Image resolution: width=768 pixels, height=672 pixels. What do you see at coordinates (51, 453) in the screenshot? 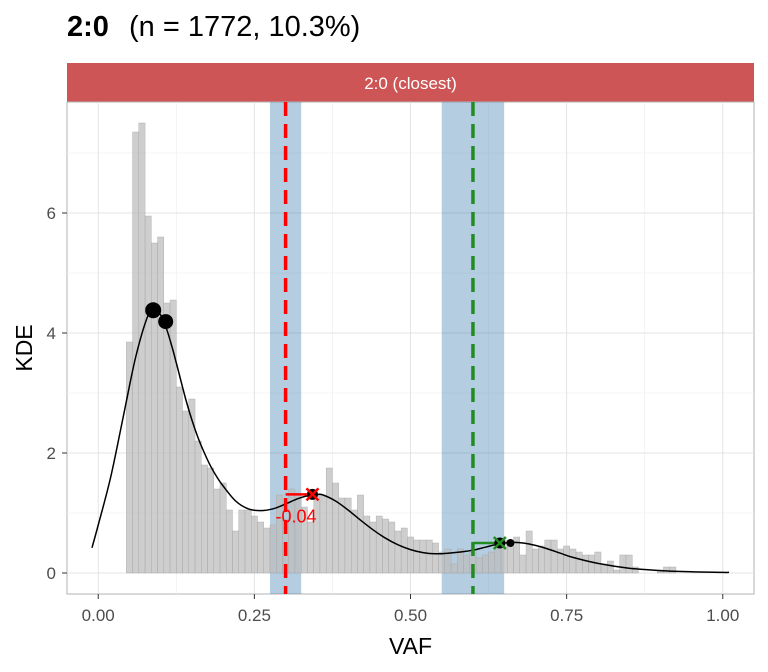
I see `y-tick-label: 2` at bounding box center [51, 453].